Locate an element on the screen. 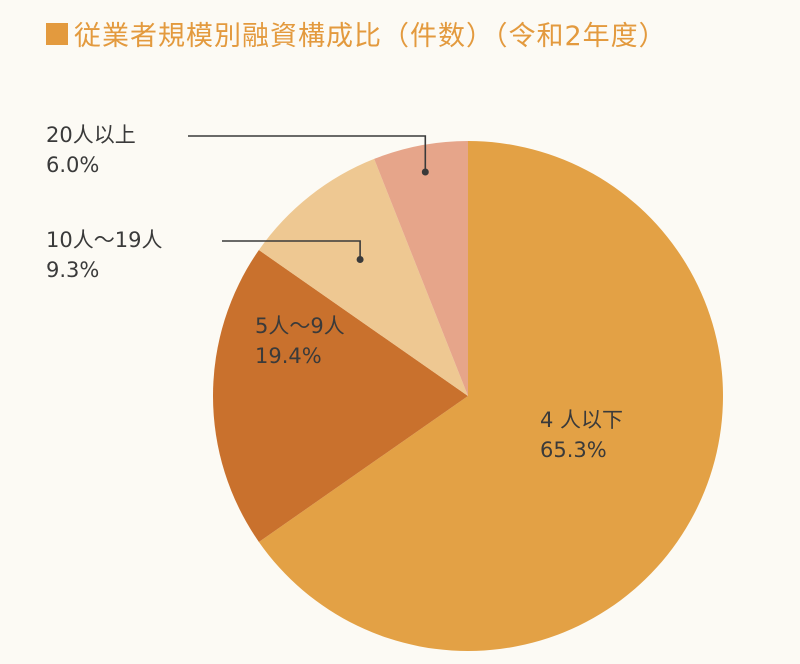  slice-label-1: 4 人以下 65.3% is located at coordinates (581, 435).